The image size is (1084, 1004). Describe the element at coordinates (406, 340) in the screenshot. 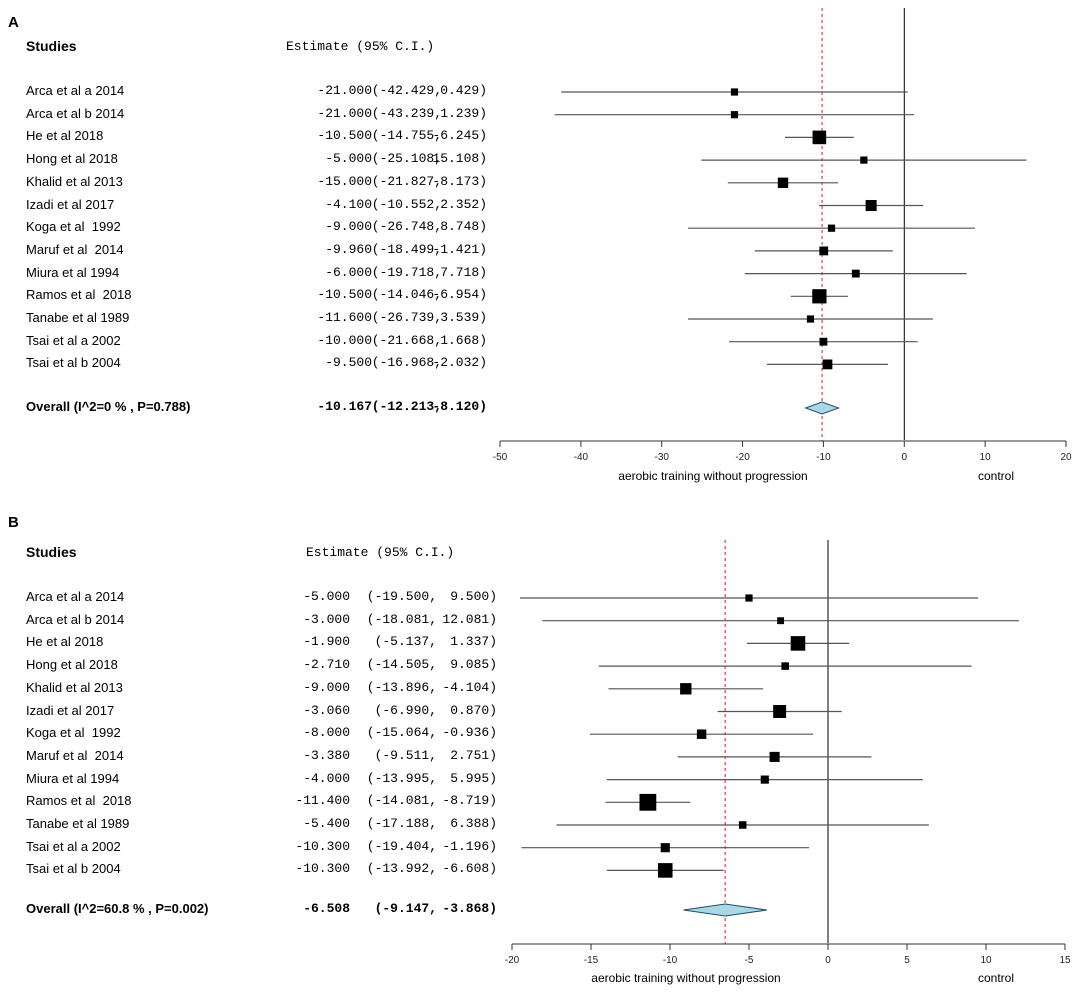

I see `ci-lower-value: (-21.668,` at that location.